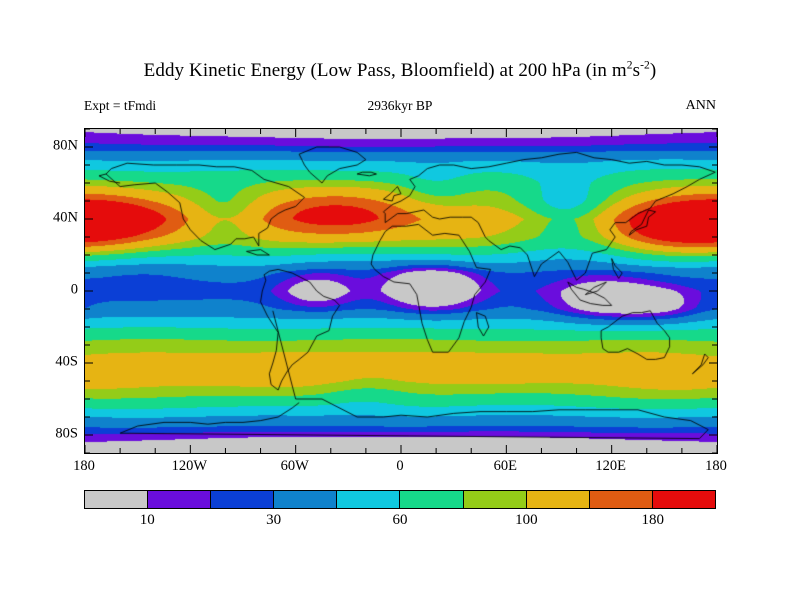 The height and width of the screenshot is (600, 800). Describe the element at coordinates (306, 499) in the screenshot. I see `colorbar-segment-medium-blue` at that location.